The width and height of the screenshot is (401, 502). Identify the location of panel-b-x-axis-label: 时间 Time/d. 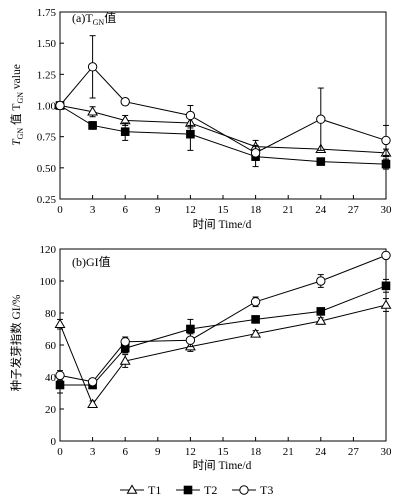
(222, 465).